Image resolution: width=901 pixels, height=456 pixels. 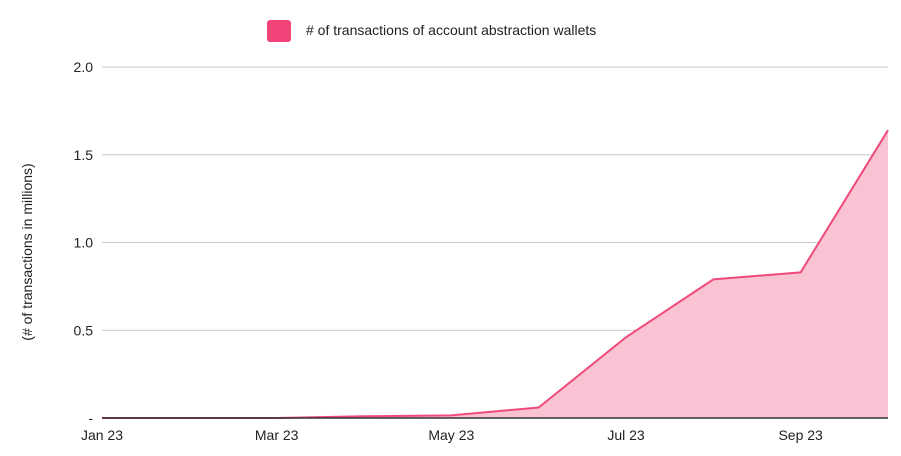 I want to click on y-axis: - 0.5 1.0 1.5 2.0, so click(x=84, y=242).